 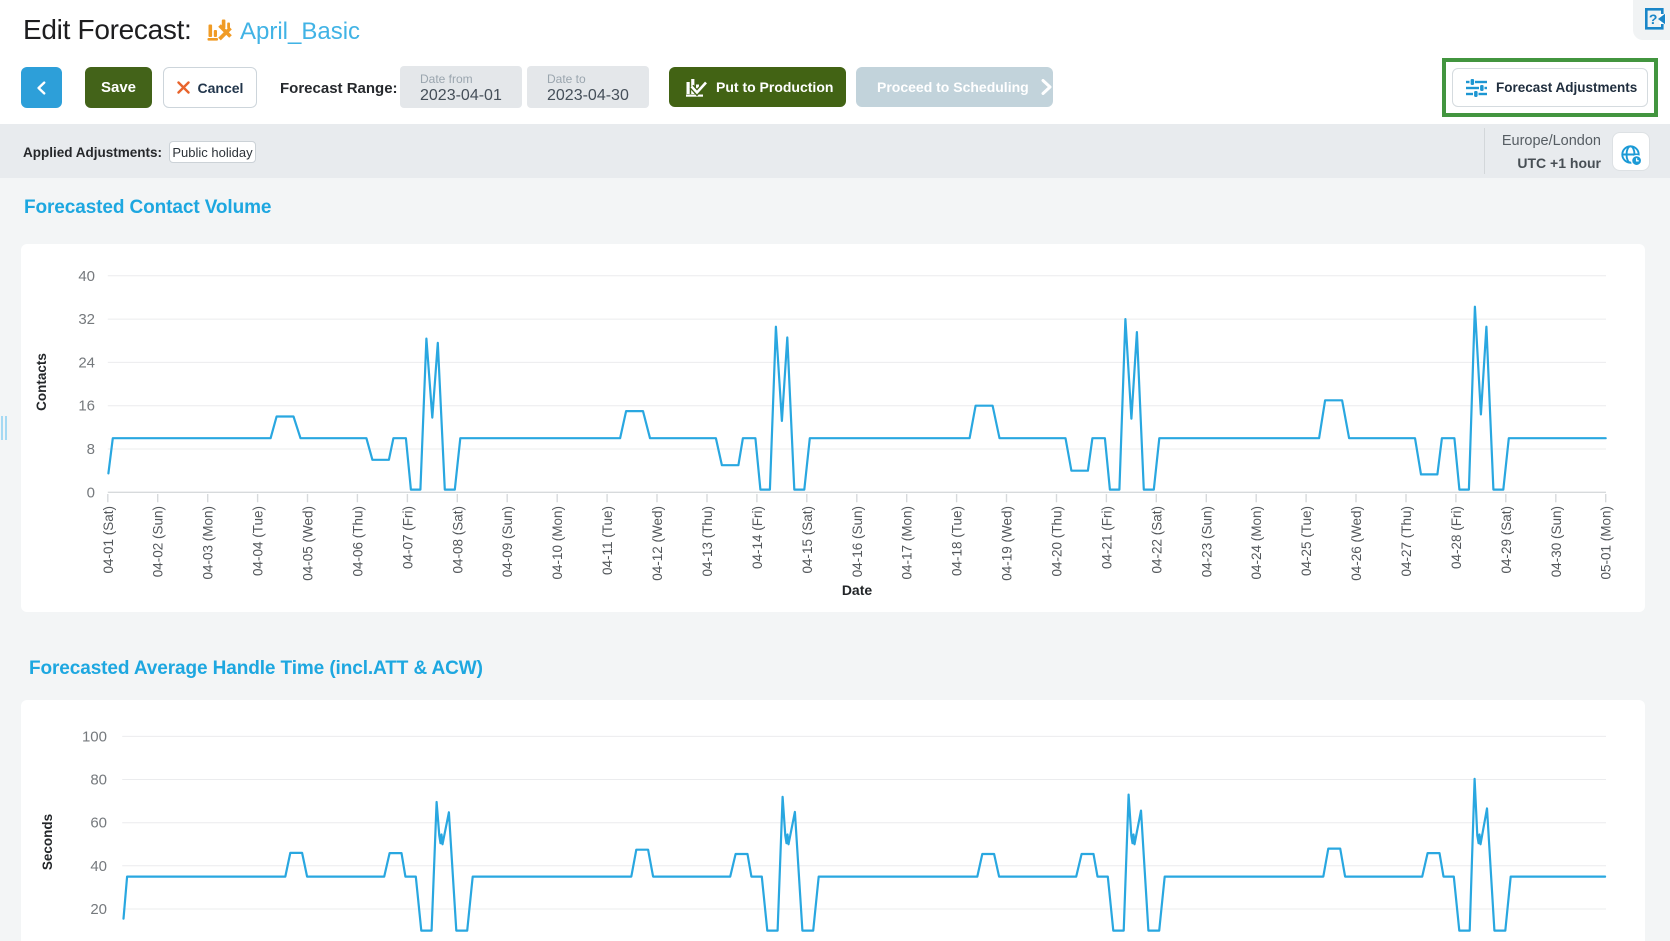 I want to click on svg-text: 04-02 (Sun), so click(x=158, y=541).